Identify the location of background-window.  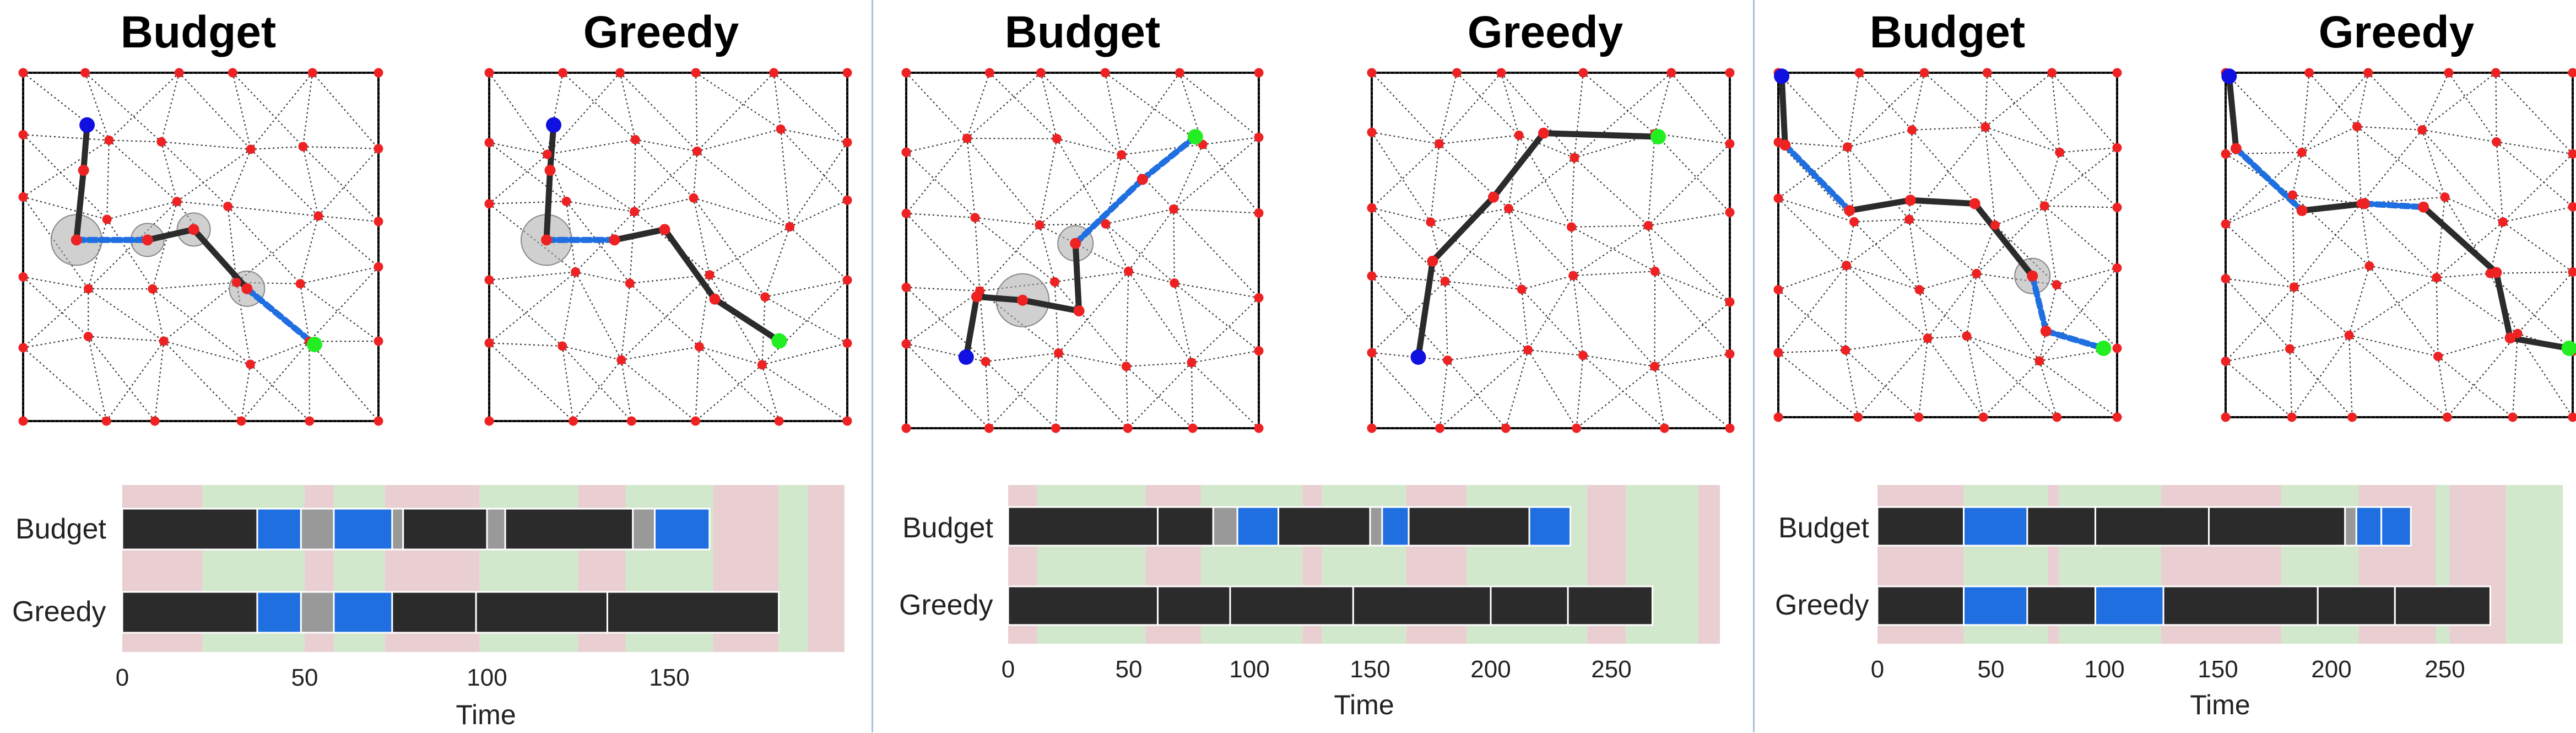
(793, 568).